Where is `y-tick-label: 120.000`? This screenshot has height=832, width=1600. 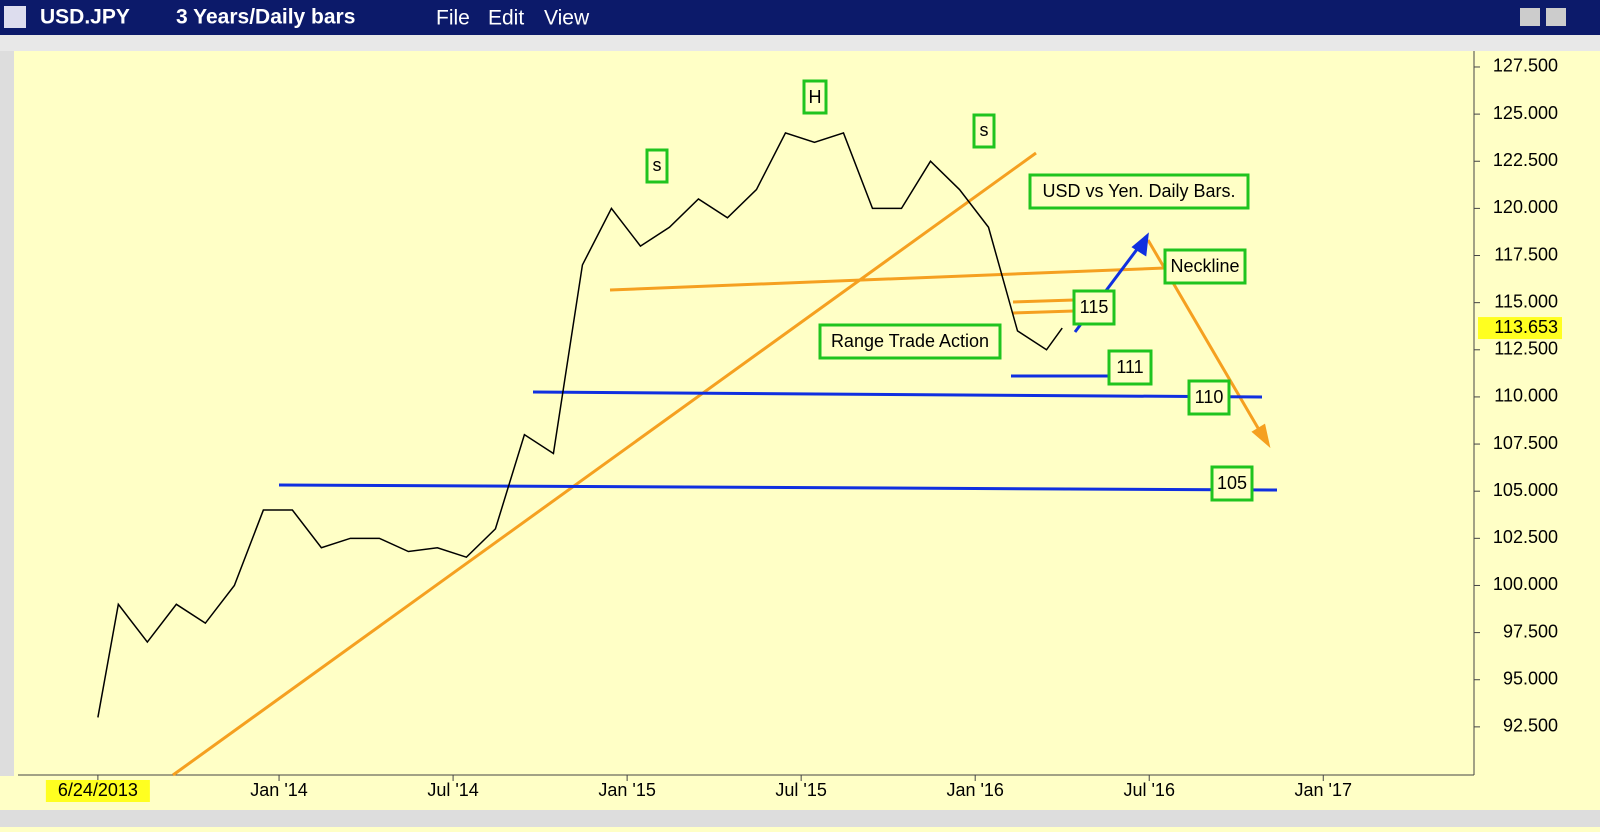
y-tick-label: 120.000 is located at coordinates (1525, 207).